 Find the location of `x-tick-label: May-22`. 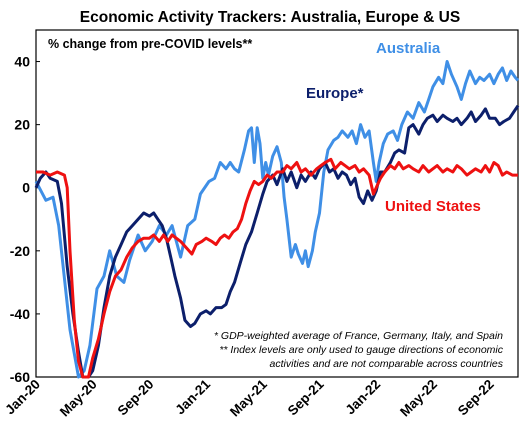

x-tick-label: May-22 is located at coordinates (418, 398).